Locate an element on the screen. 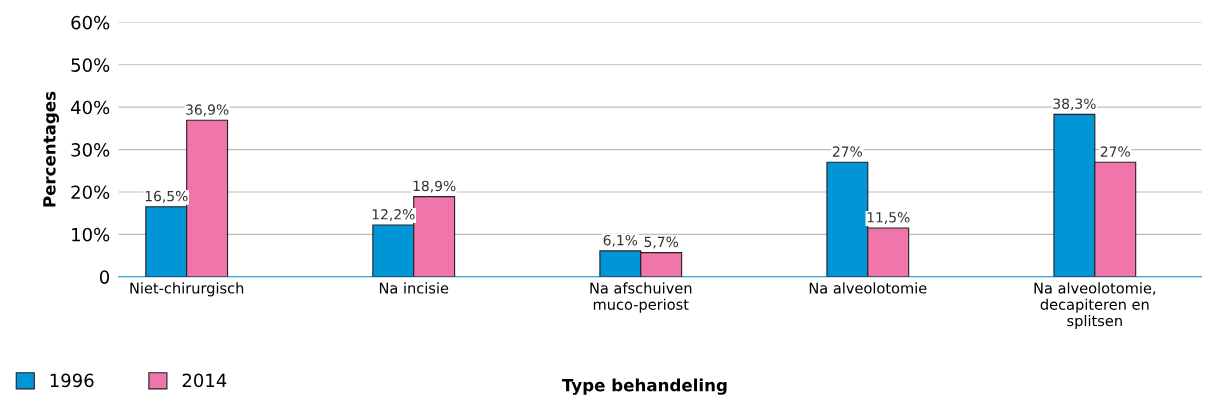  data-label: 5,7% is located at coordinates (661, 242).